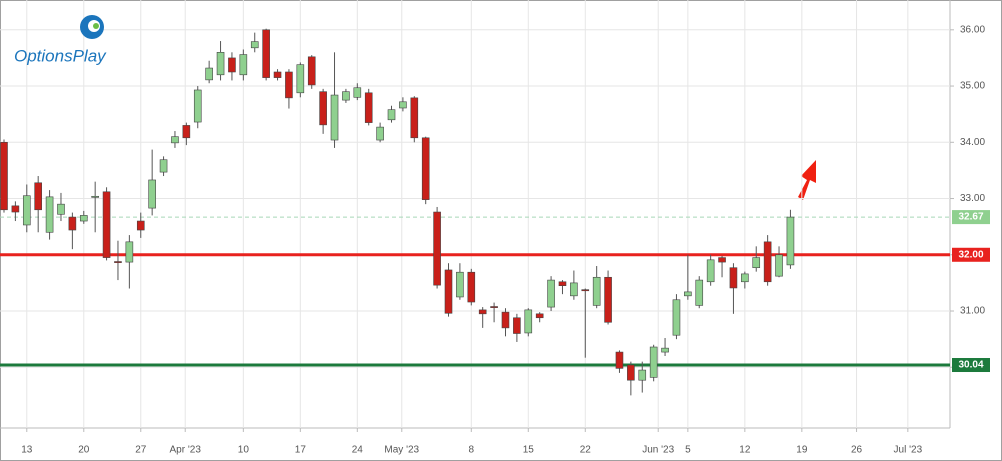  Describe the element at coordinates (586, 450) in the screenshot. I see `x-tick-label: 22` at that location.